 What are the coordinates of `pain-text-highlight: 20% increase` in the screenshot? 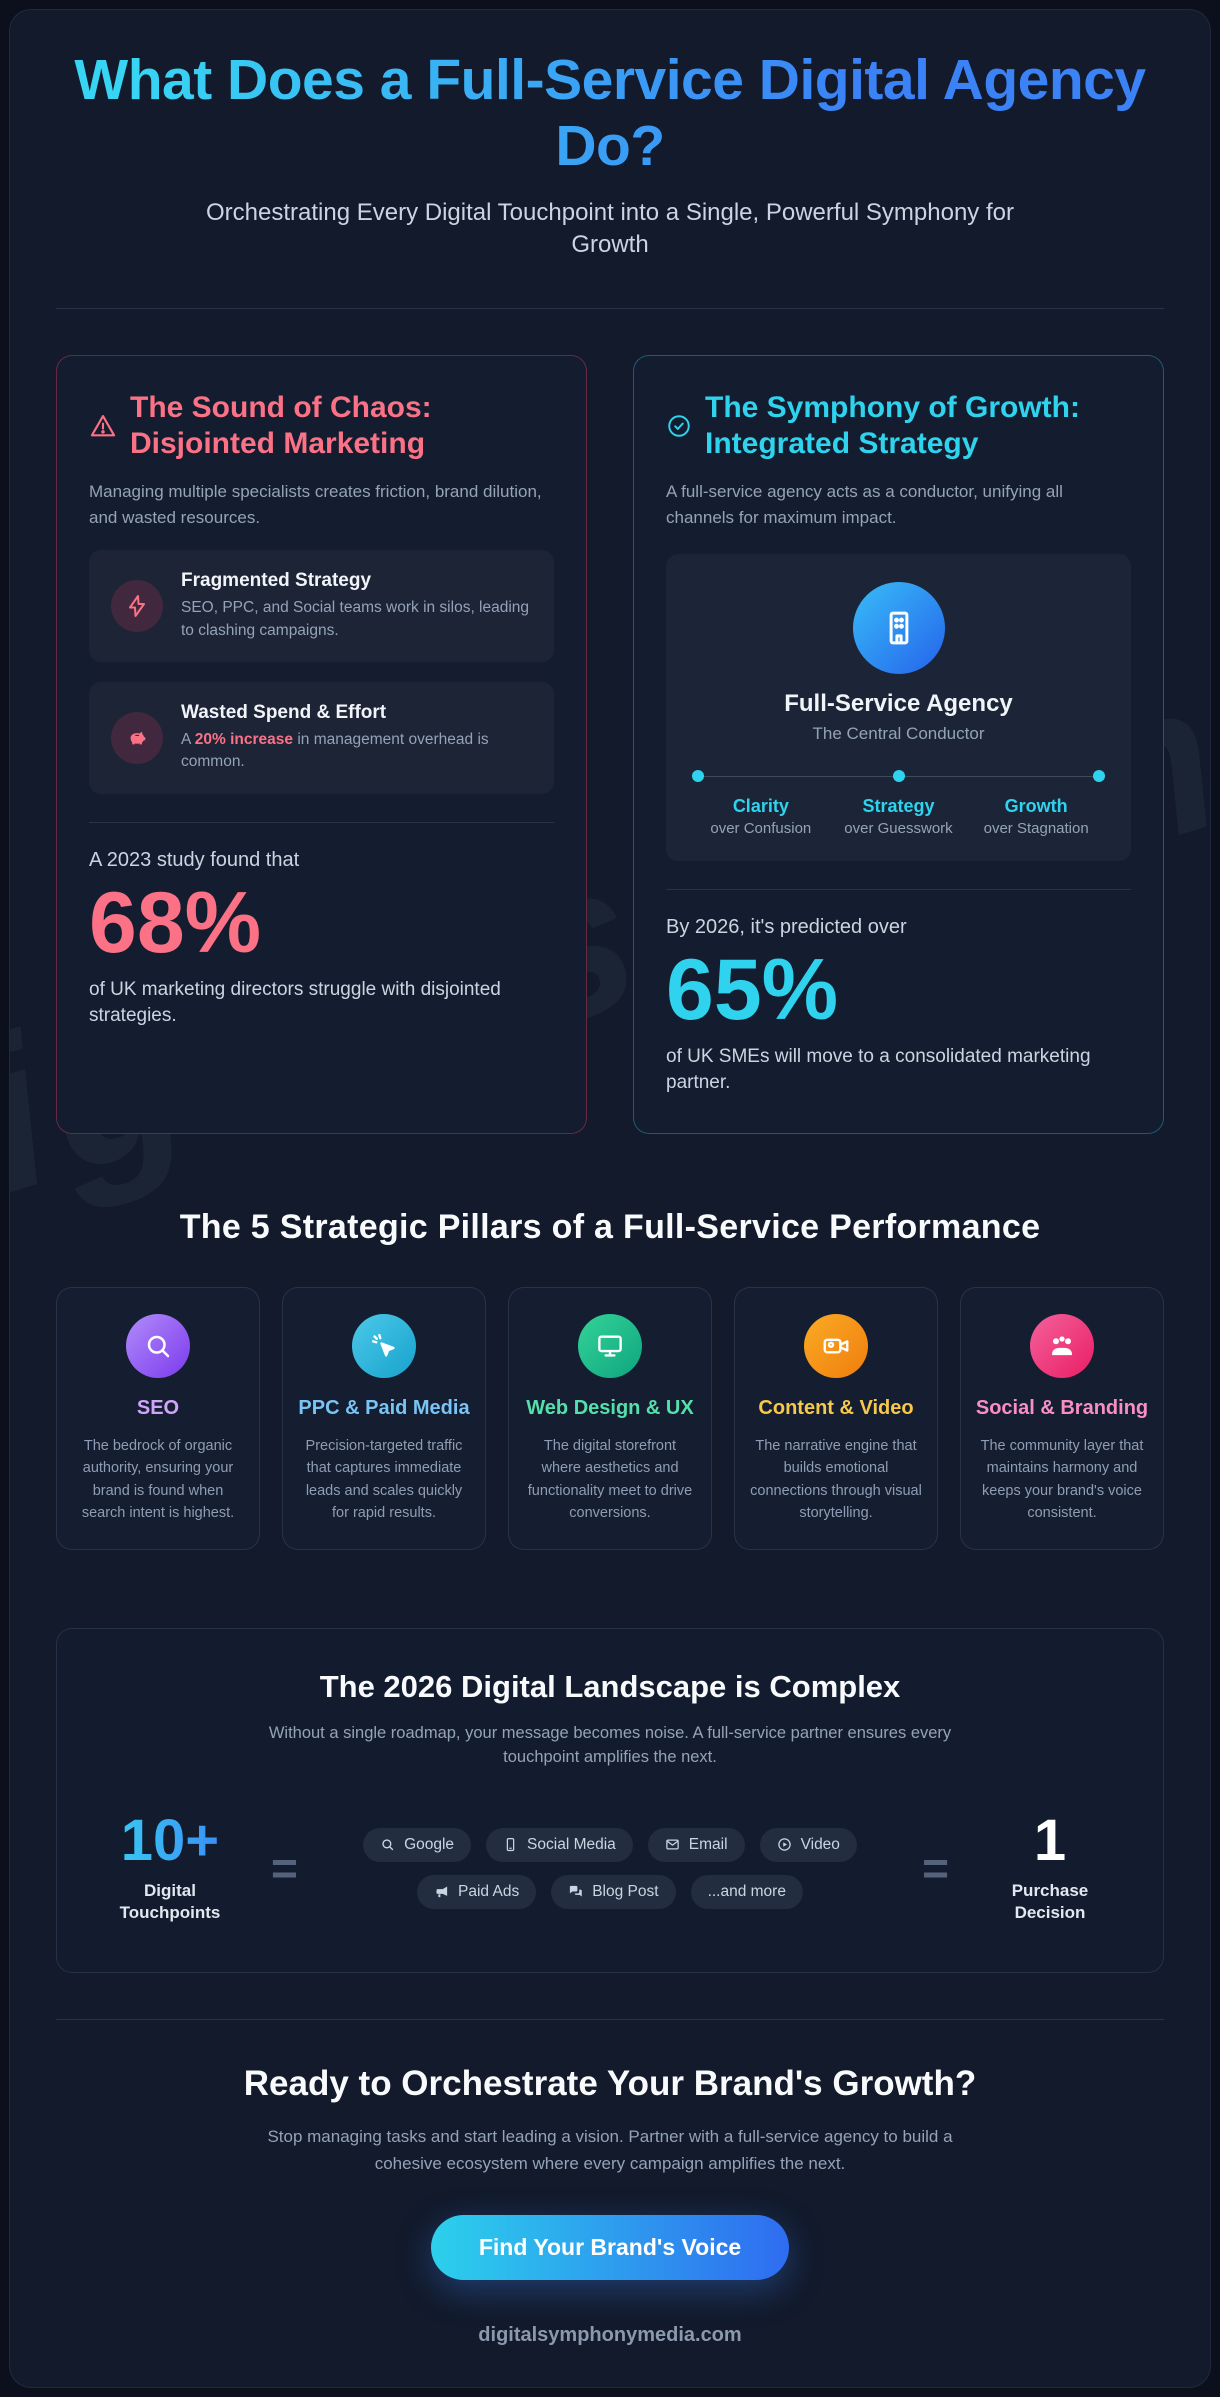 It's located at (244, 739).